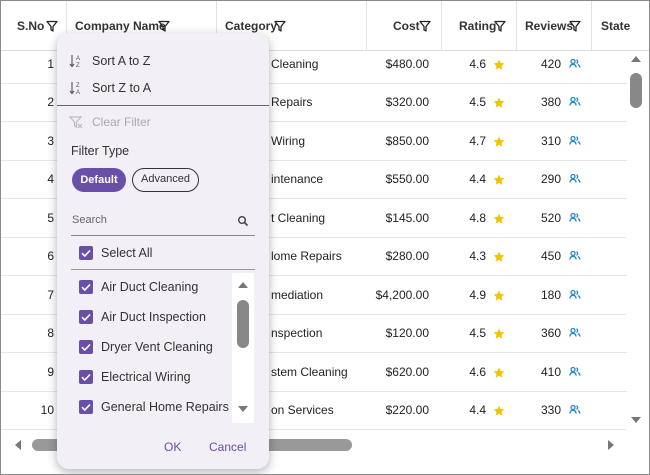 The height and width of the screenshot is (475, 650). I want to click on filter-option: Air Duct Cleaning, so click(150, 287).